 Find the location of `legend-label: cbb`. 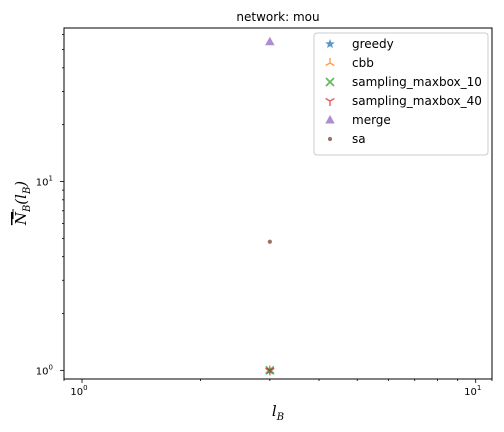

legend-label: cbb is located at coordinates (363, 63).